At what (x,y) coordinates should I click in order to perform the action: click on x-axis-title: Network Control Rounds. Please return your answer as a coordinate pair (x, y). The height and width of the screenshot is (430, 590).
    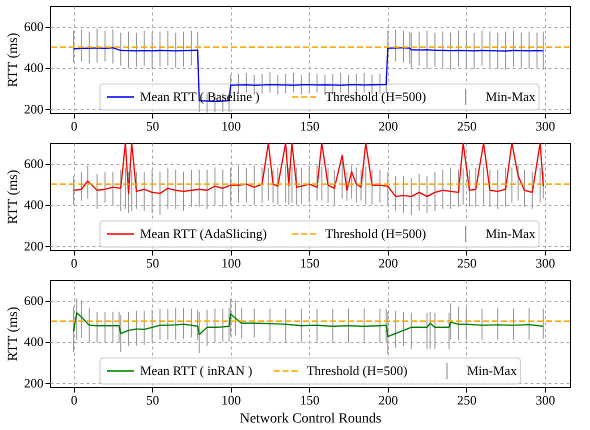
    Looking at the image, I should click on (311, 419).